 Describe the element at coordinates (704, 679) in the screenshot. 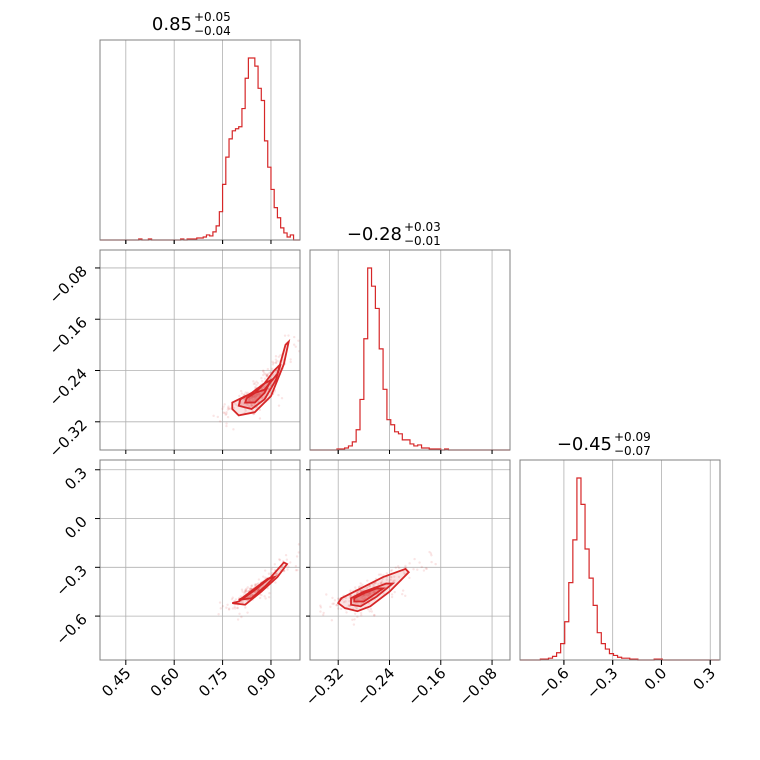

I see `x-tick-label: 0.3` at that location.